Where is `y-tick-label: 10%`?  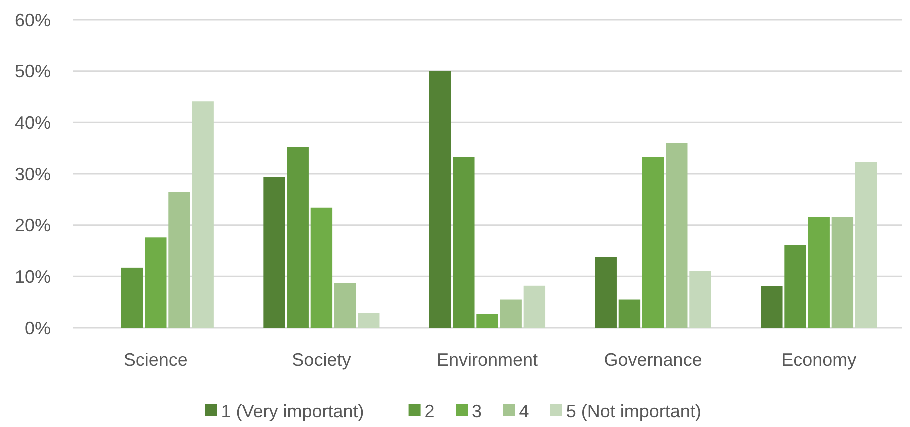
y-tick-label: 10% is located at coordinates (32, 276).